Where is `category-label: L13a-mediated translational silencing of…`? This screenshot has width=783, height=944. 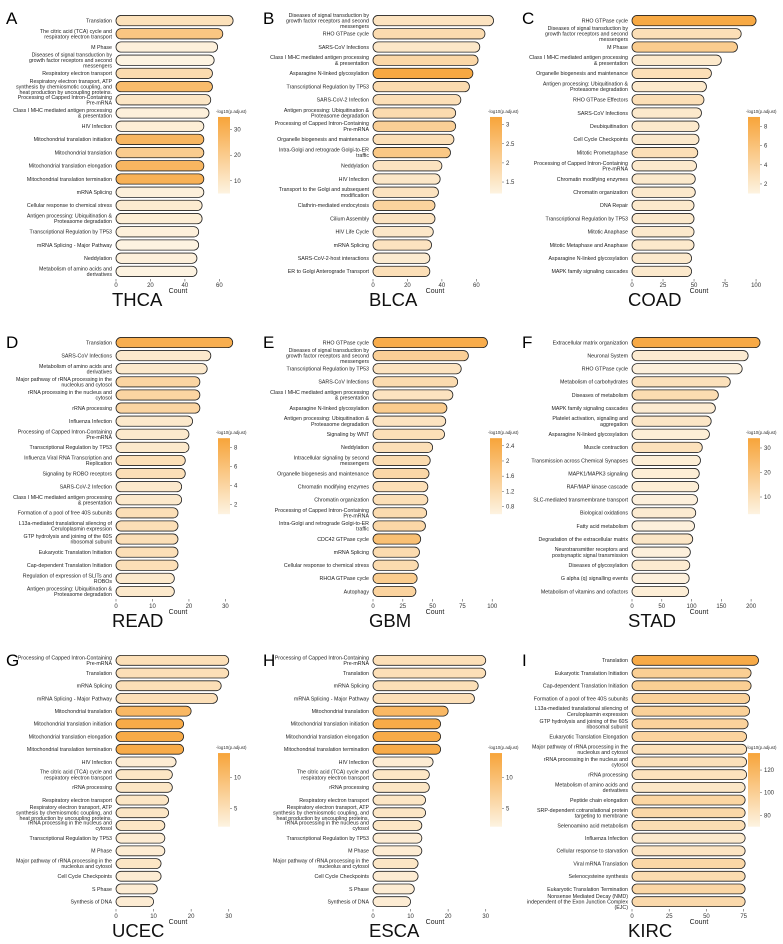
category-label: L13a-mediated translational silencing of… is located at coordinates (582, 712).